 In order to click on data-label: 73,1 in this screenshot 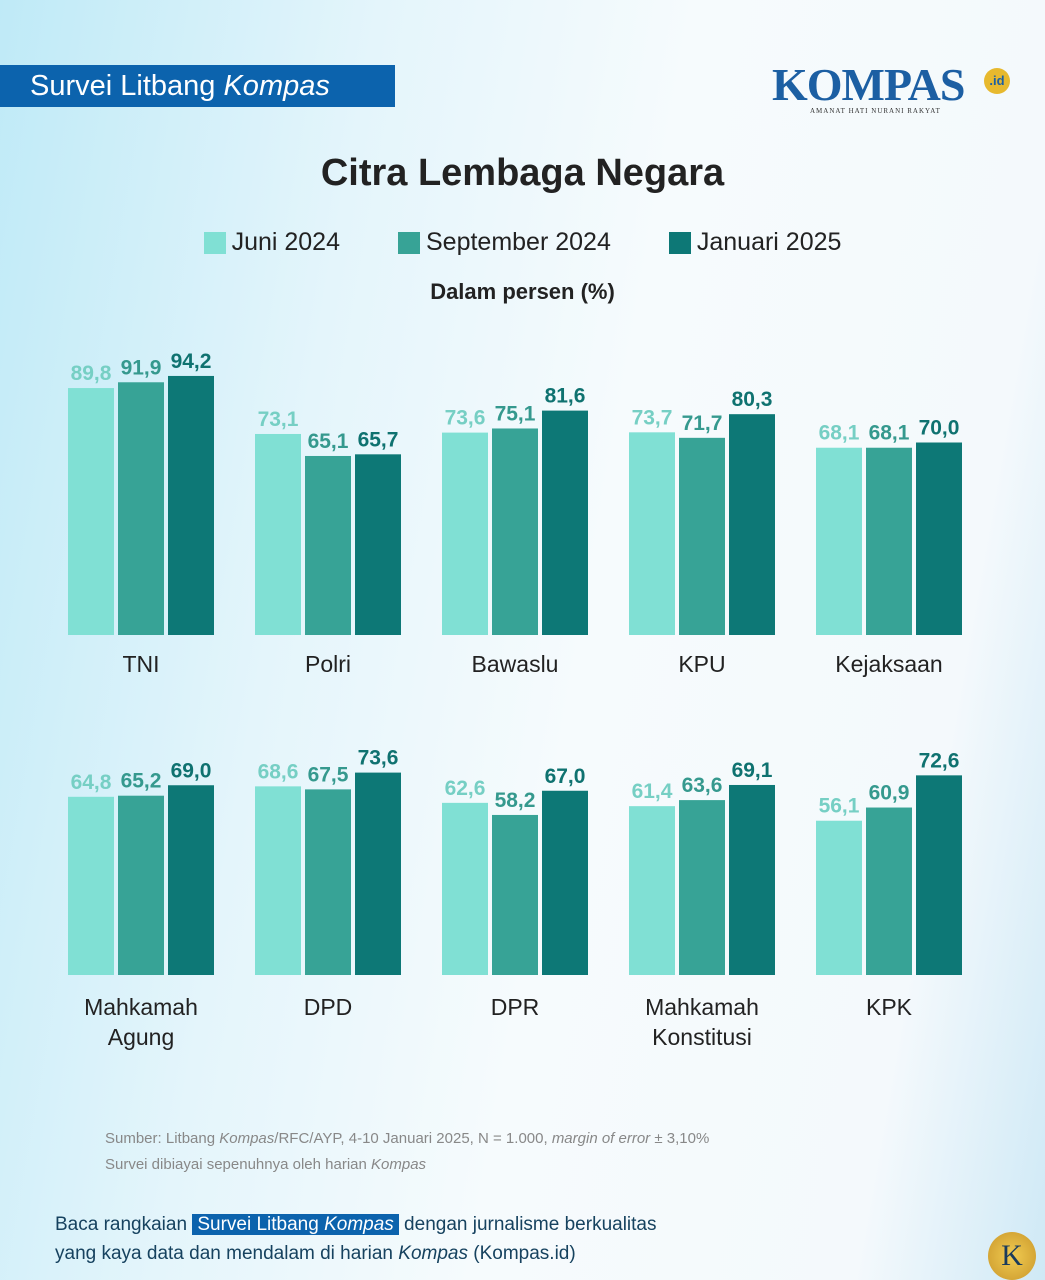, I will do `click(278, 419)`.